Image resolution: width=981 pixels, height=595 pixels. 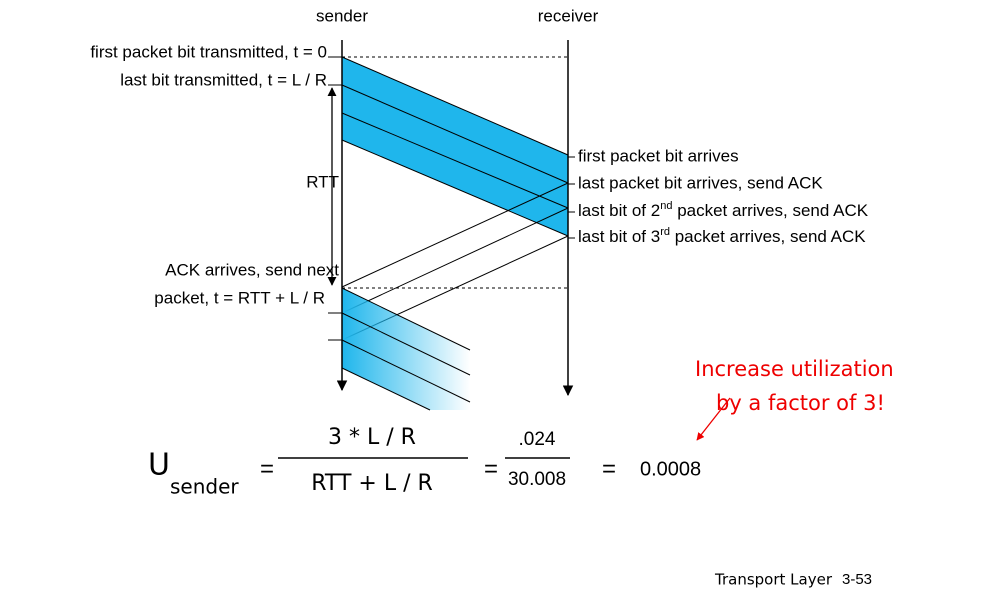 What do you see at coordinates (204, 487) in the screenshot?
I see `formula-subscript: sender` at bounding box center [204, 487].